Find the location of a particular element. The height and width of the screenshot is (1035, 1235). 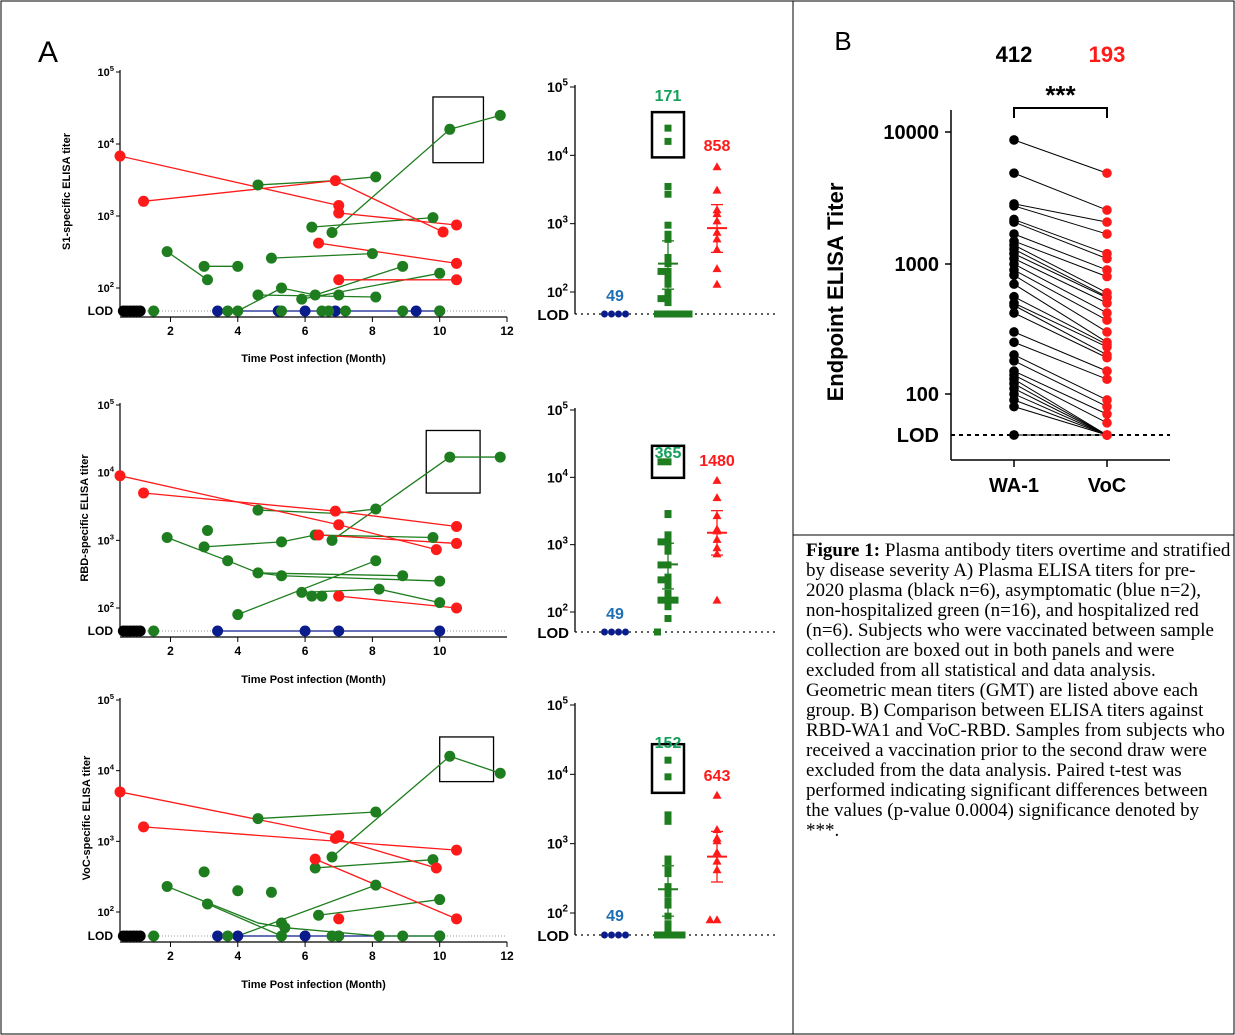

y-tick-label-lod: LOD is located at coordinates (918, 436).